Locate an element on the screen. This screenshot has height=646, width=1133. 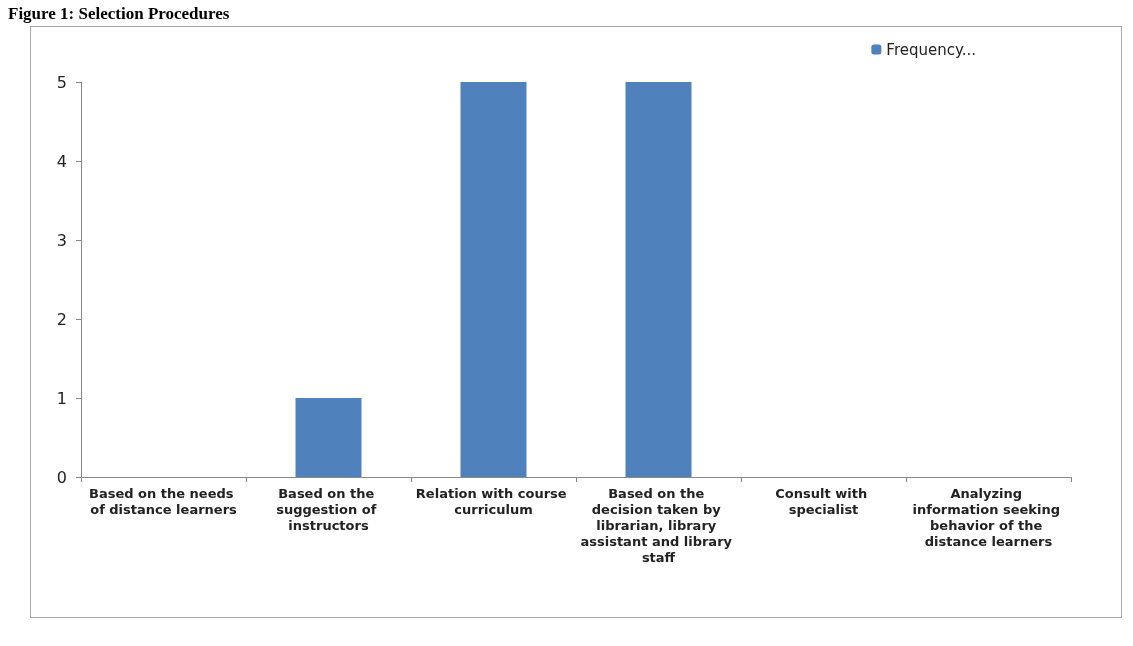
x-tick-label: Based on the suggestion of instructors is located at coordinates (328, 509).